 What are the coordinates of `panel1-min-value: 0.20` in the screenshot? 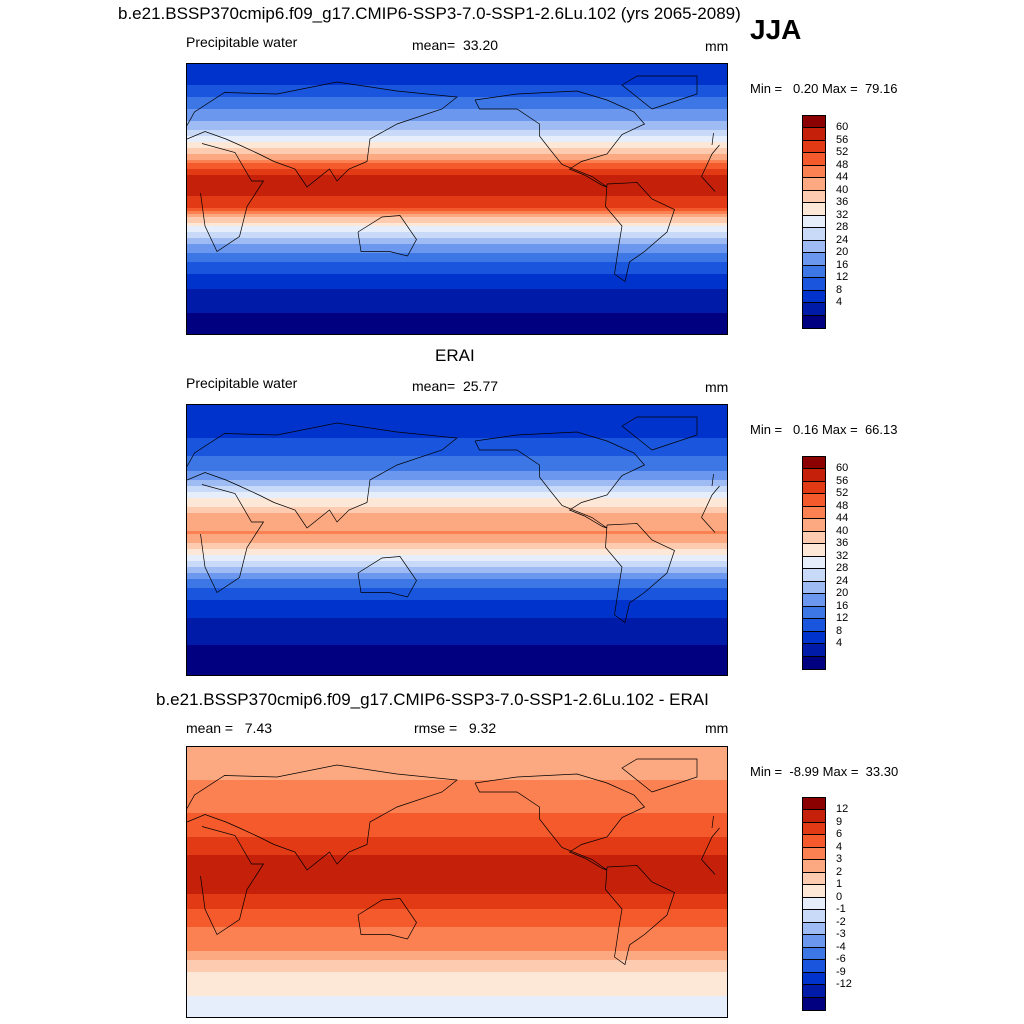 It's located at (806, 88).